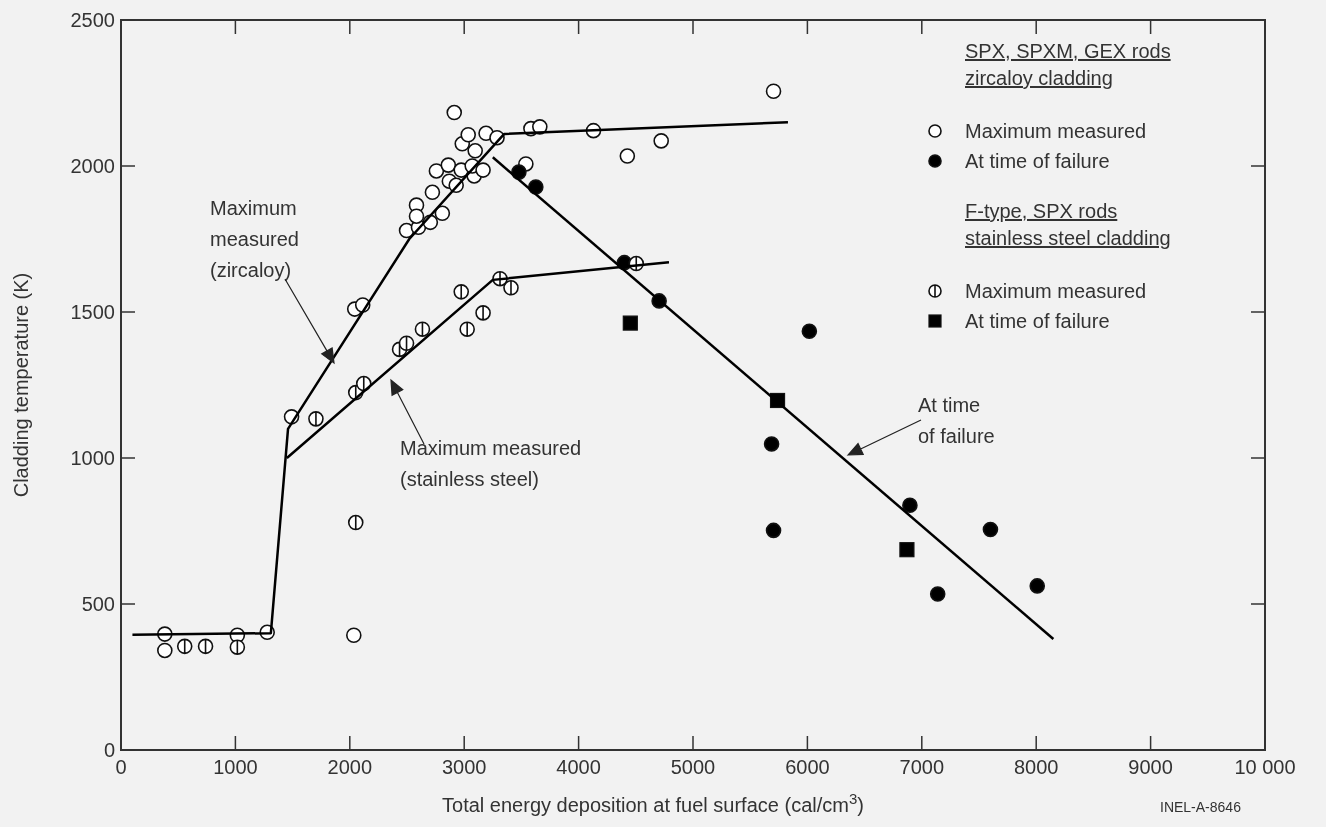 Image resolution: width=1326 pixels, height=827 pixels. I want to click on y-tick-label: 1000, so click(92, 458).